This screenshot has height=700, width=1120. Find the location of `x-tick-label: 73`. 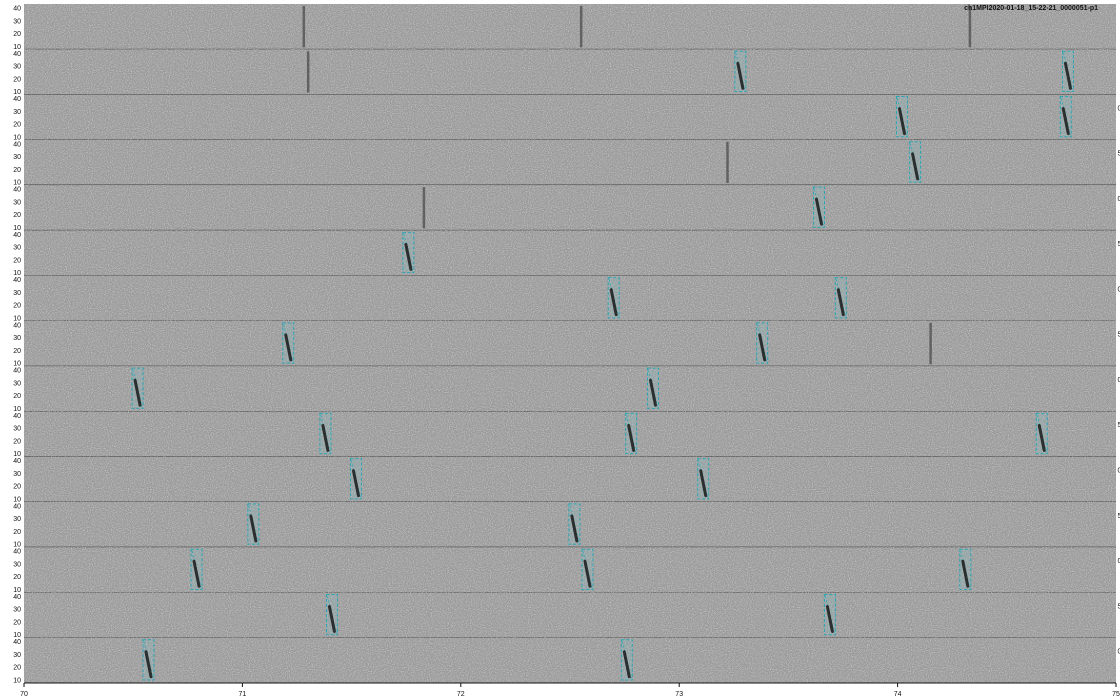

x-tick-label: 73 is located at coordinates (679, 694).